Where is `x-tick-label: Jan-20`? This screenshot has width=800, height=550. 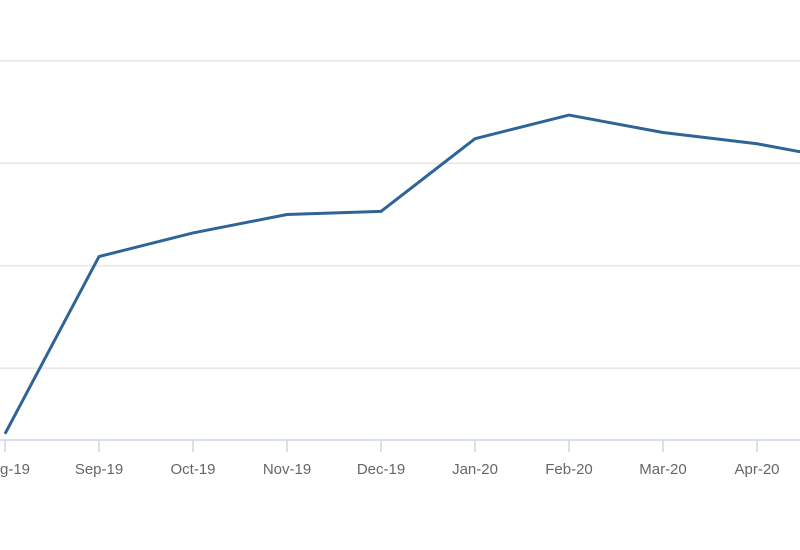
x-tick-label: Jan-20 is located at coordinates (475, 469).